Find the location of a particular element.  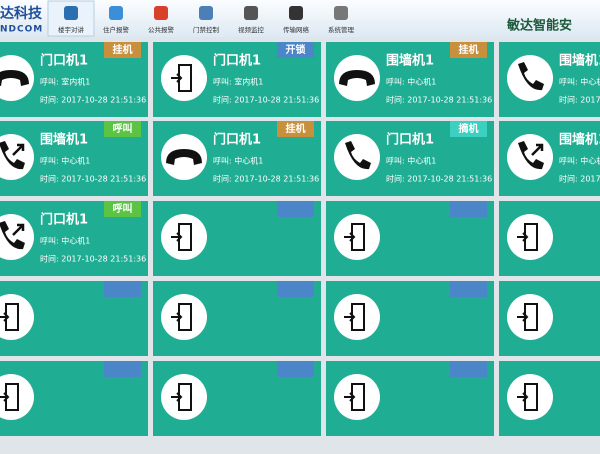

nav-label: 传输网络 is located at coordinates (296, 29).